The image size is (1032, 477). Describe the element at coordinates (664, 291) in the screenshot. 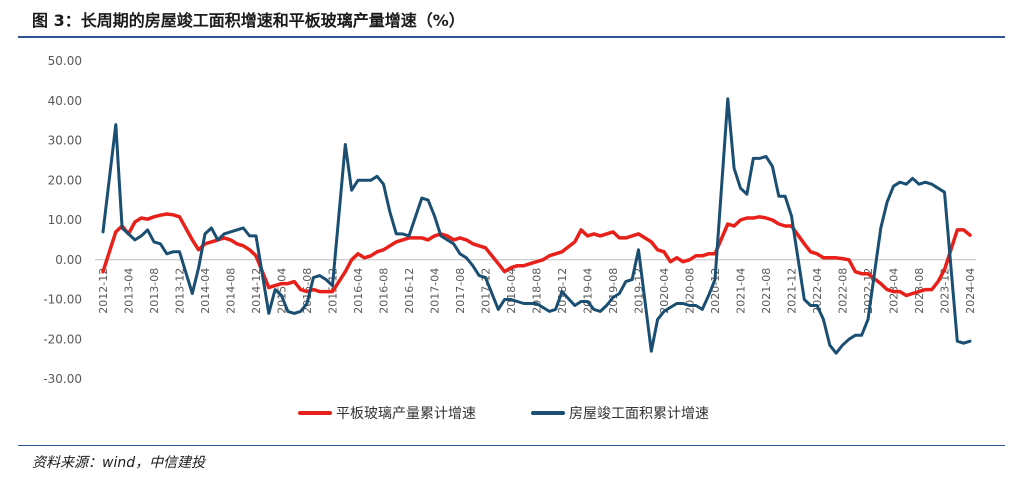

I see `x-tick-label: 2020-04` at that location.